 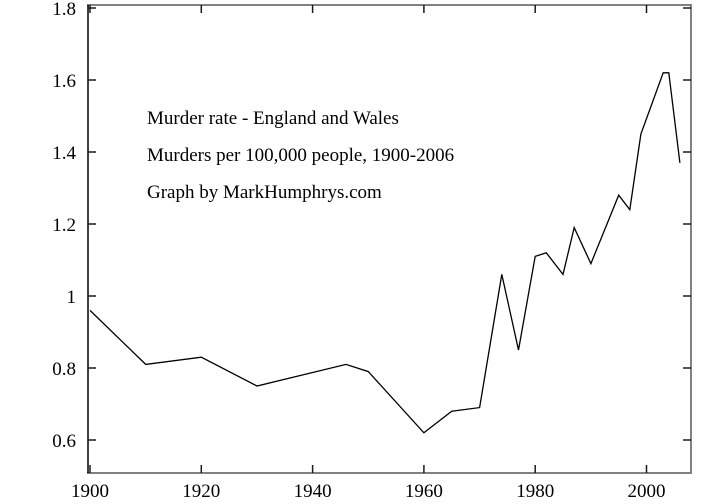 I want to click on y-tick-label: 1.4, so click(x=64, y=153).